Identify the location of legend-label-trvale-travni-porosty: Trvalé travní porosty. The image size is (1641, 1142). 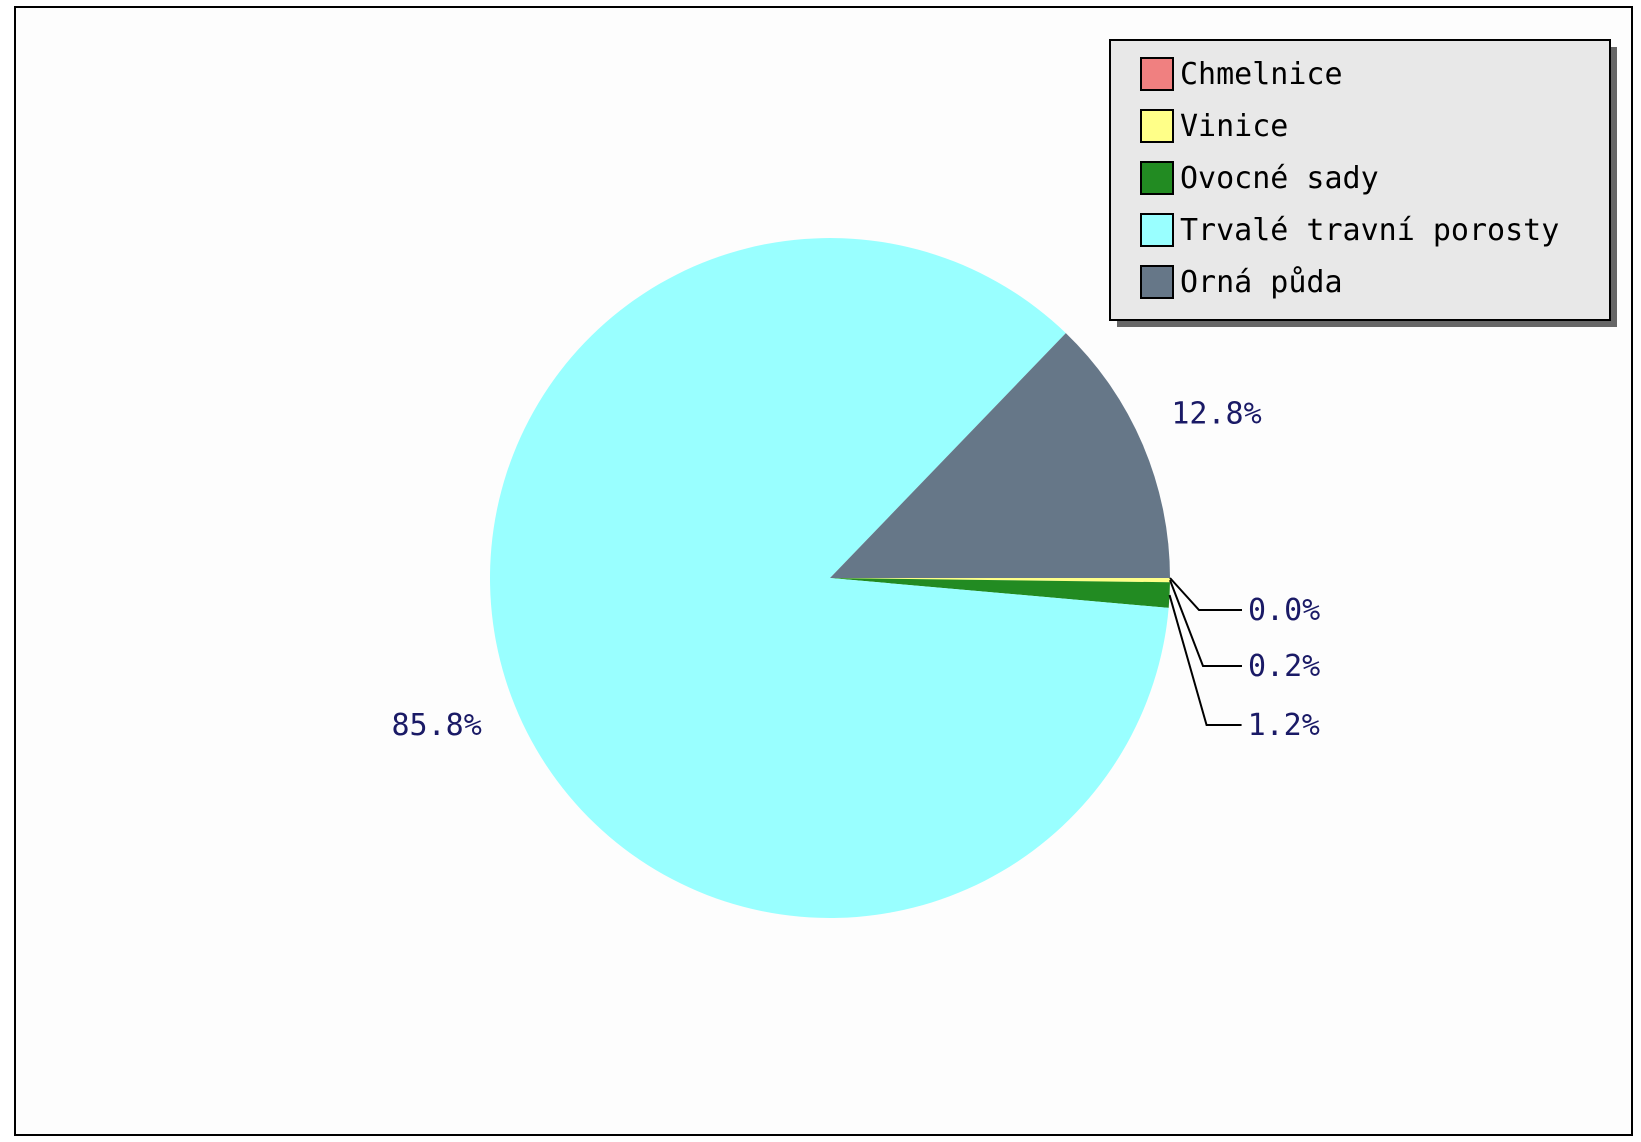
(1369, 230).